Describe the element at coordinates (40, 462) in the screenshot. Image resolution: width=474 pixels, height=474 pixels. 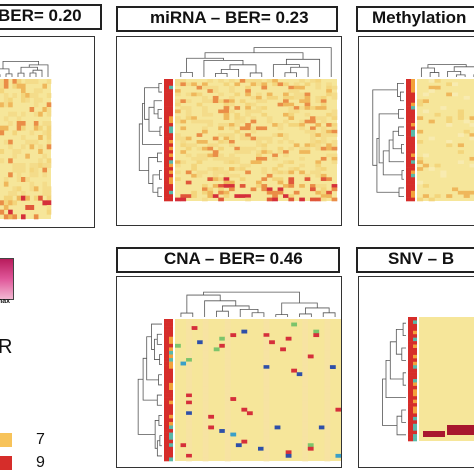
I see `class-label-9: 9` at that location.